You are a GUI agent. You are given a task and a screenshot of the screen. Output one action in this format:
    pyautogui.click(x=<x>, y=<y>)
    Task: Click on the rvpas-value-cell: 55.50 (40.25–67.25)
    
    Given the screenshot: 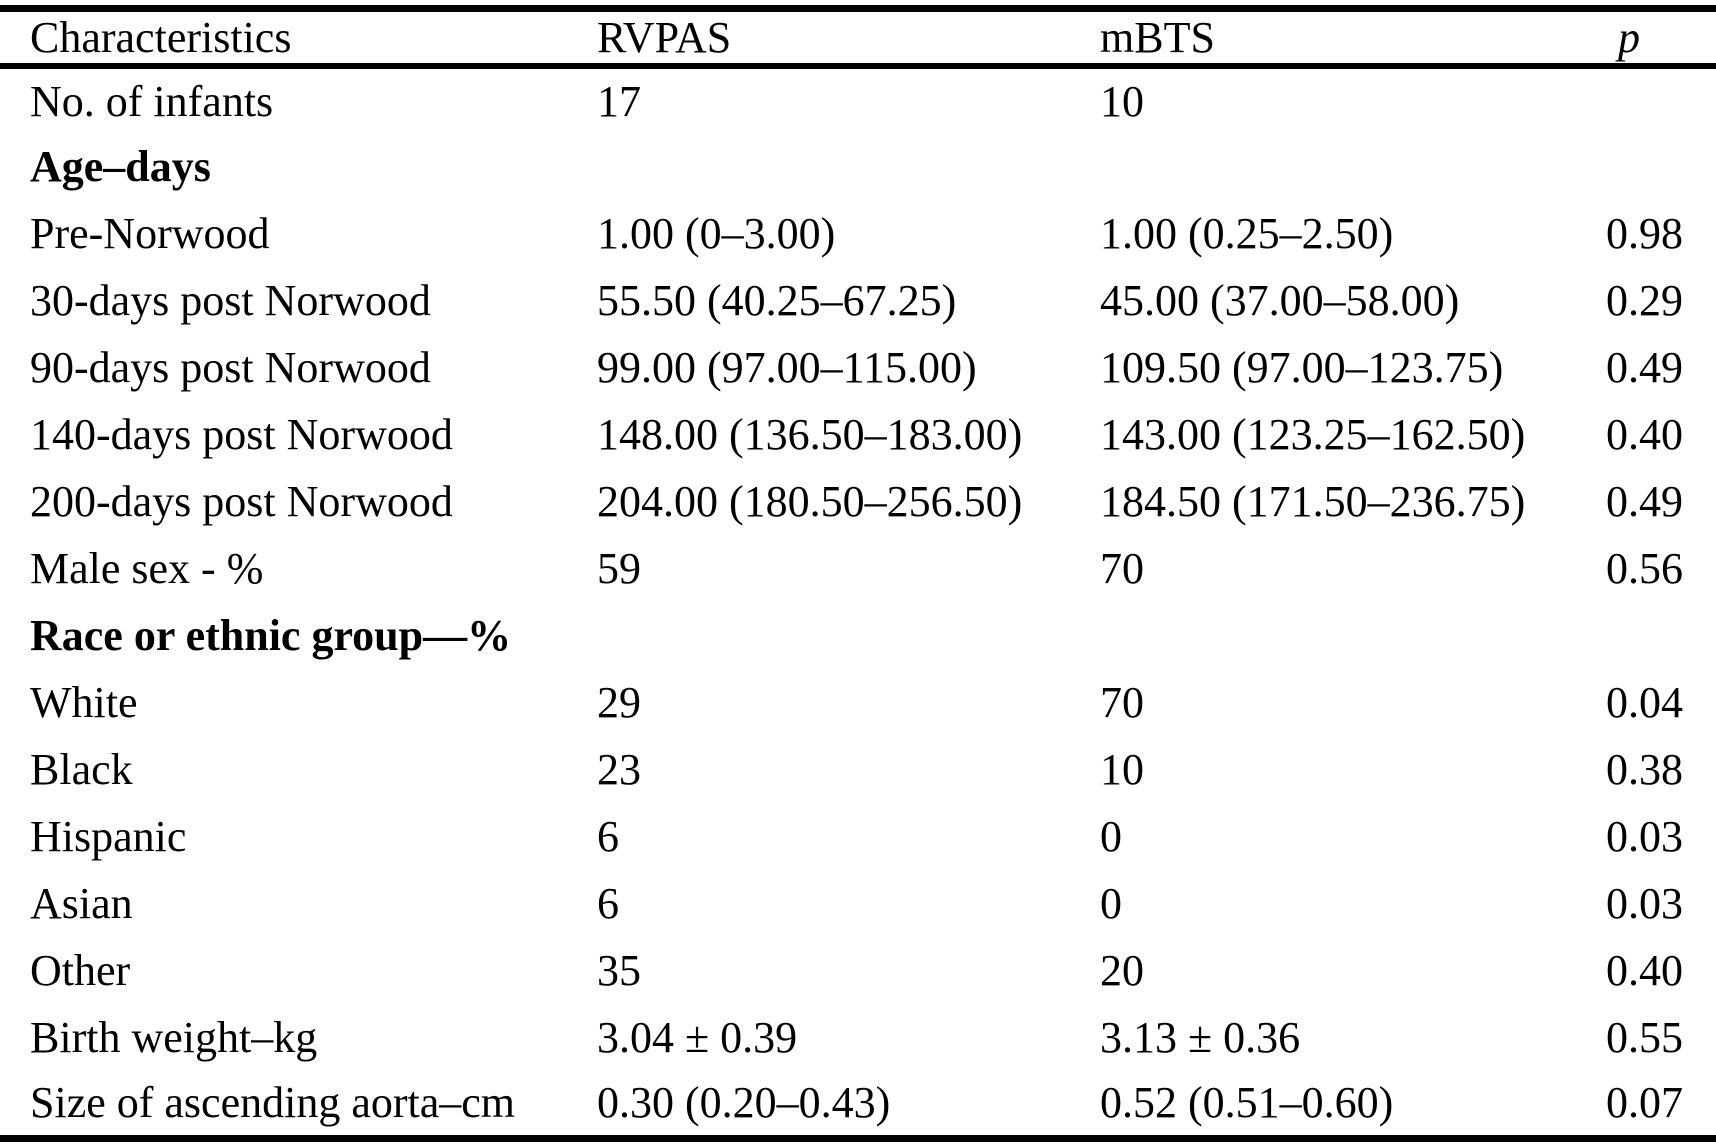 What is the action you would take?
    pyautogui.click(x=777, y=300)
    